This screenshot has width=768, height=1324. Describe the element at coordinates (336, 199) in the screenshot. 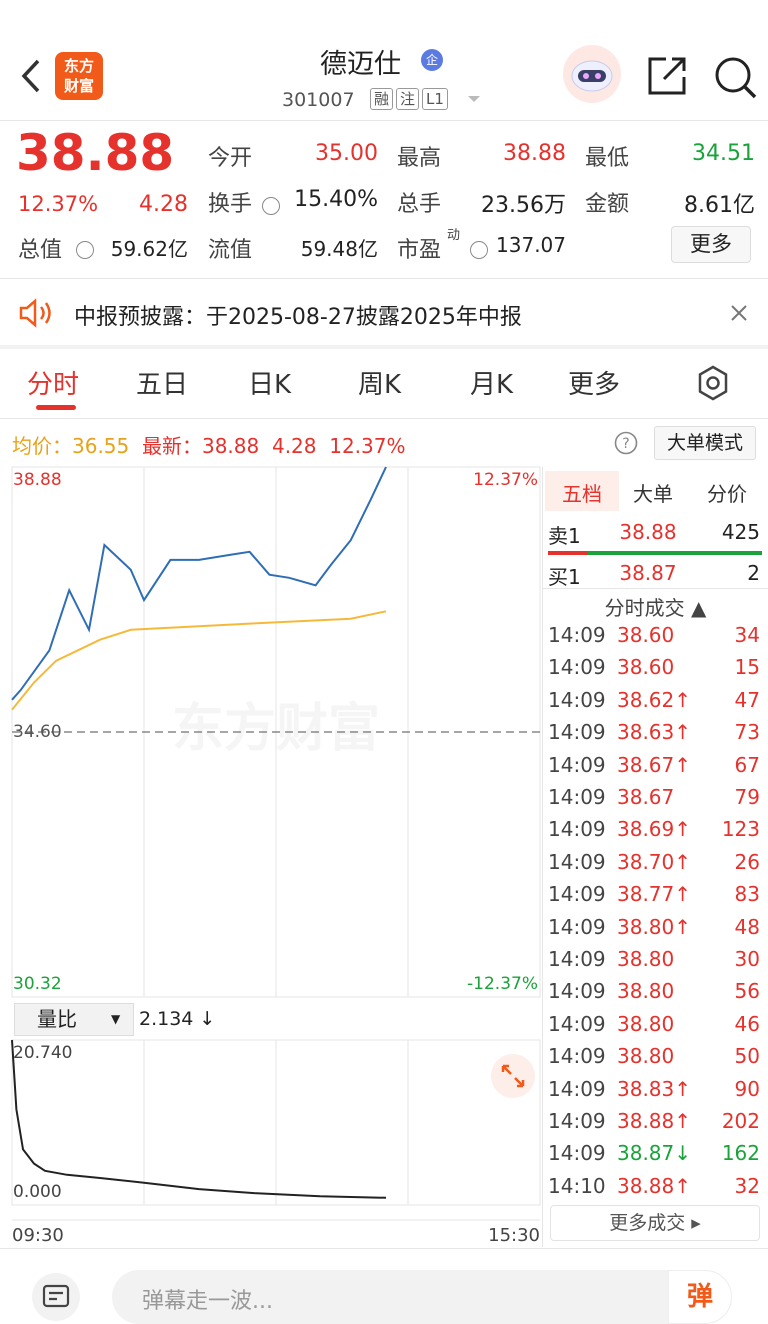

I see `field-value: 15.40%` at that location.